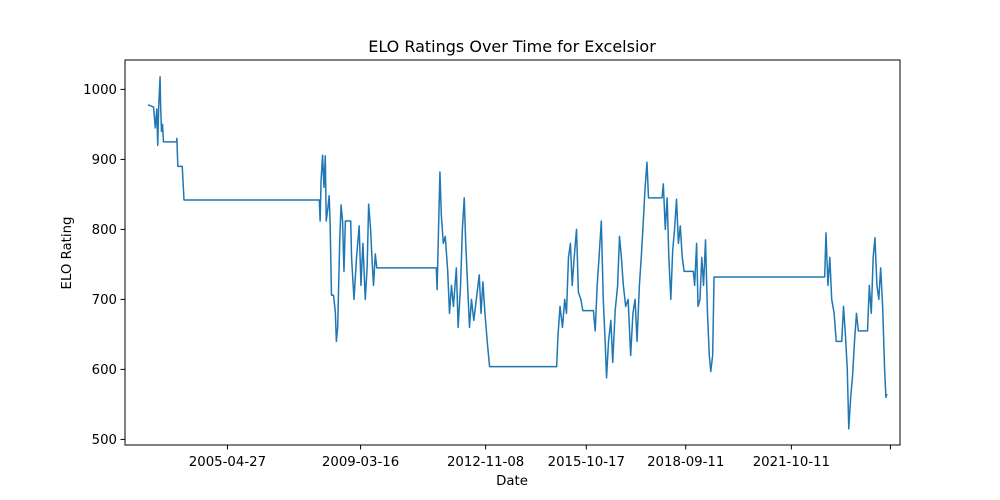 The width and height of the screenshot is (1000, 500). Describe the element at coordinates (104, 300) in the screenshot. I see `y-tick-label: 700` at that location.